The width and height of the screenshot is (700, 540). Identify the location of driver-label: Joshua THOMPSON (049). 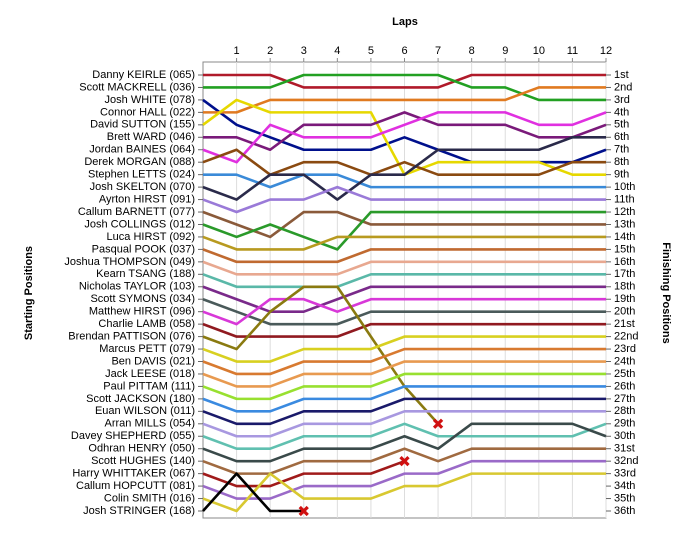
(129, 262).